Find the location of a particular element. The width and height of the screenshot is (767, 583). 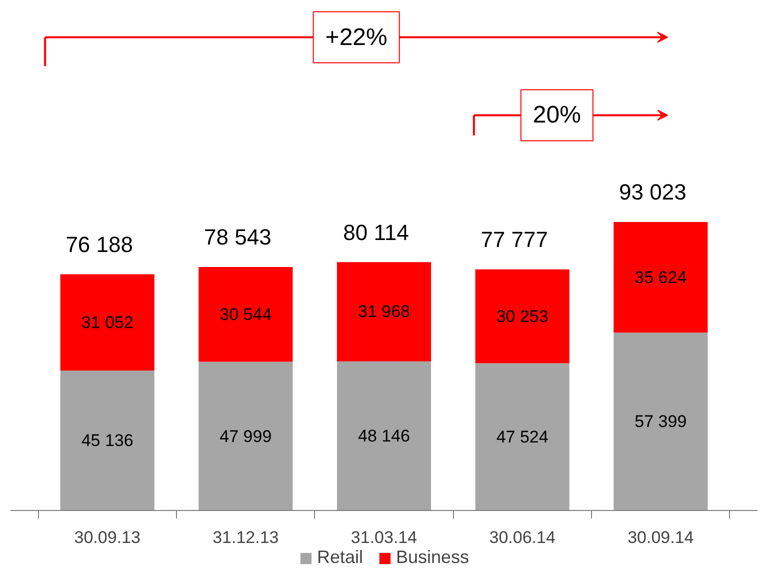

data-label: 30 544 is located at coordinates (246, 314).